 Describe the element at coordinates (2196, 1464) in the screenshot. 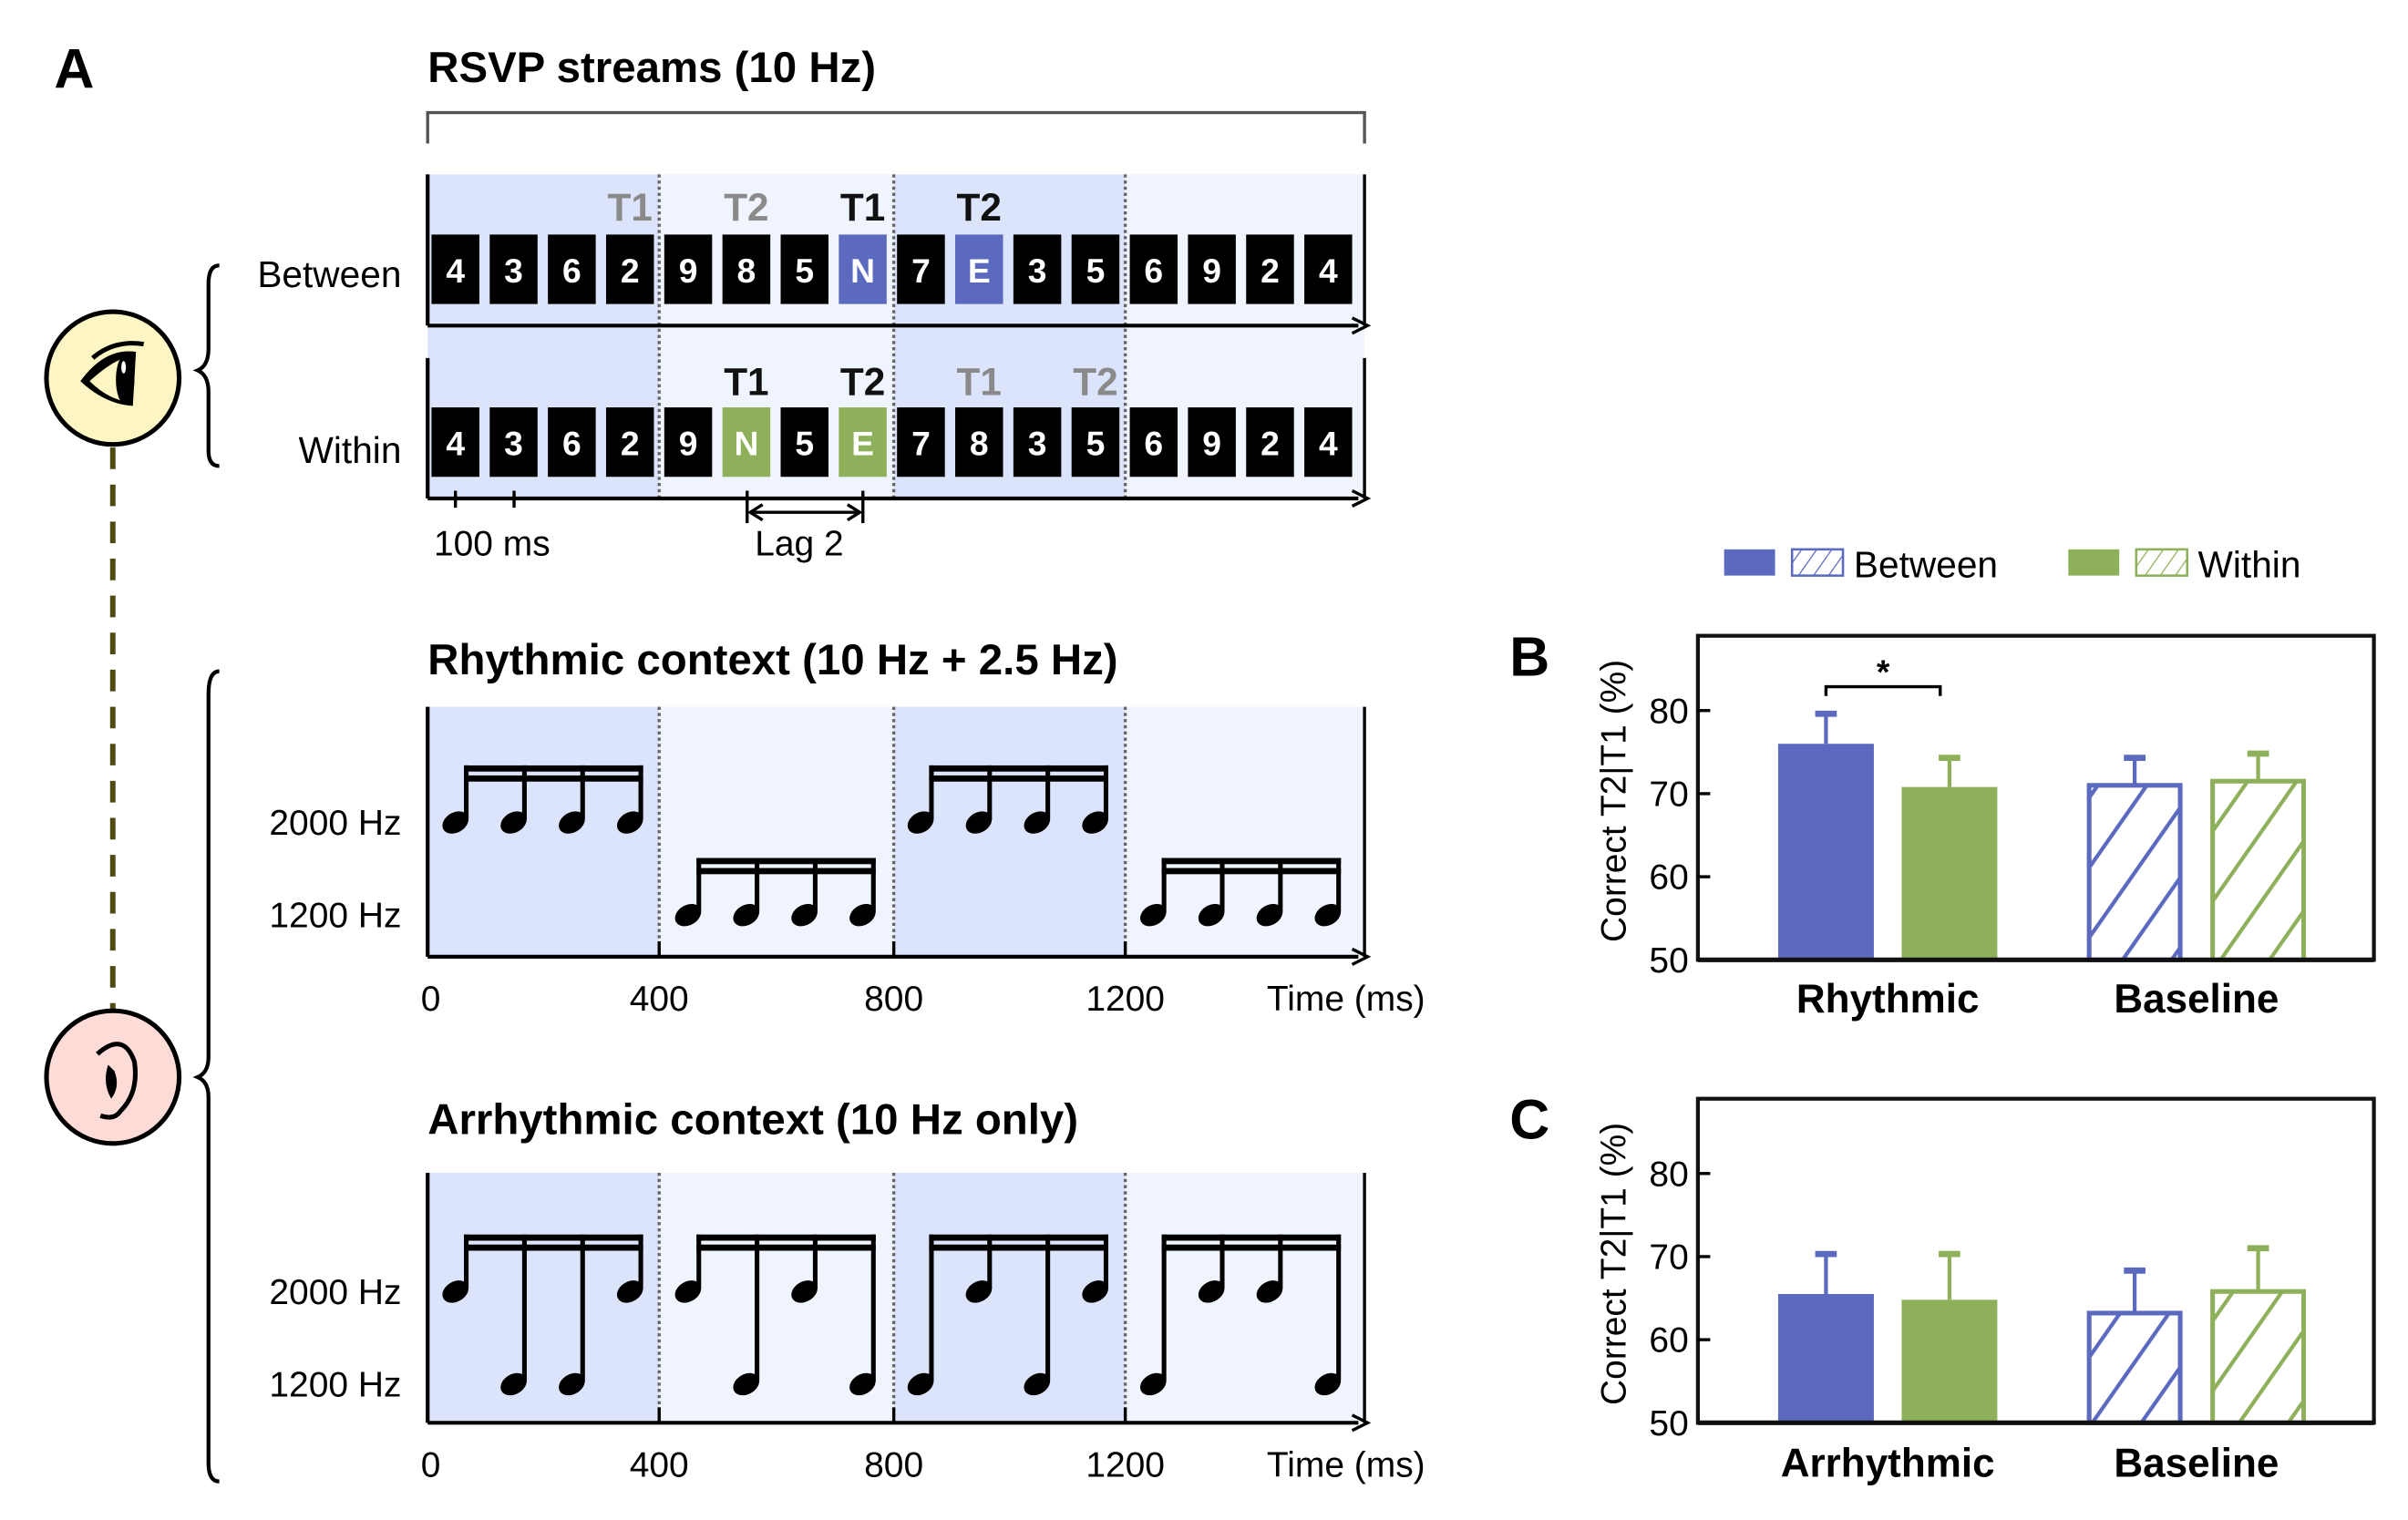

I see `category-label: Baseline` at that location.